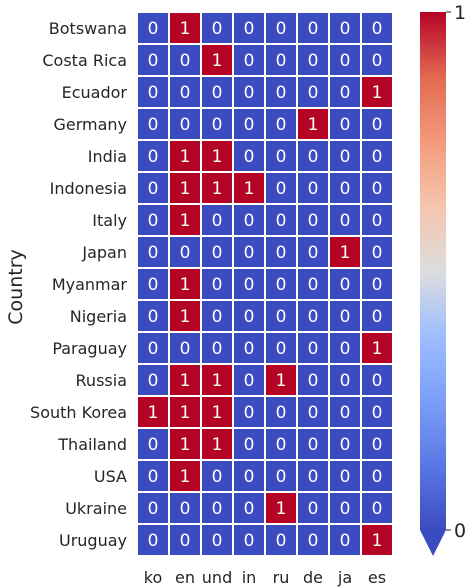 This screenshot has height=588, width=472. Describe the element at coordinates (433, 543) in the screenshot. I see `colorbar-extend-triangle` at that location.